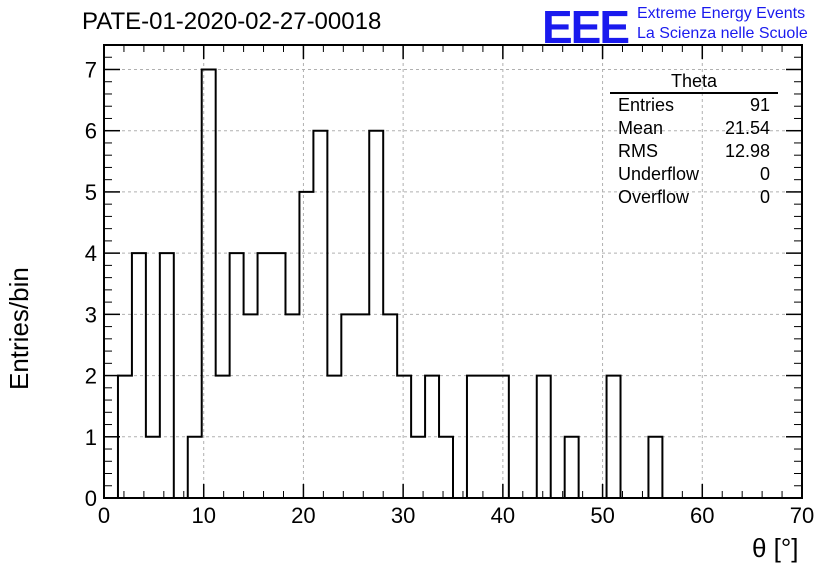 This screenshot has height=572, width=836. Describe the element at coordinates (91, 376) in the screenshot. I see `y-tick-label: 2` at that location.